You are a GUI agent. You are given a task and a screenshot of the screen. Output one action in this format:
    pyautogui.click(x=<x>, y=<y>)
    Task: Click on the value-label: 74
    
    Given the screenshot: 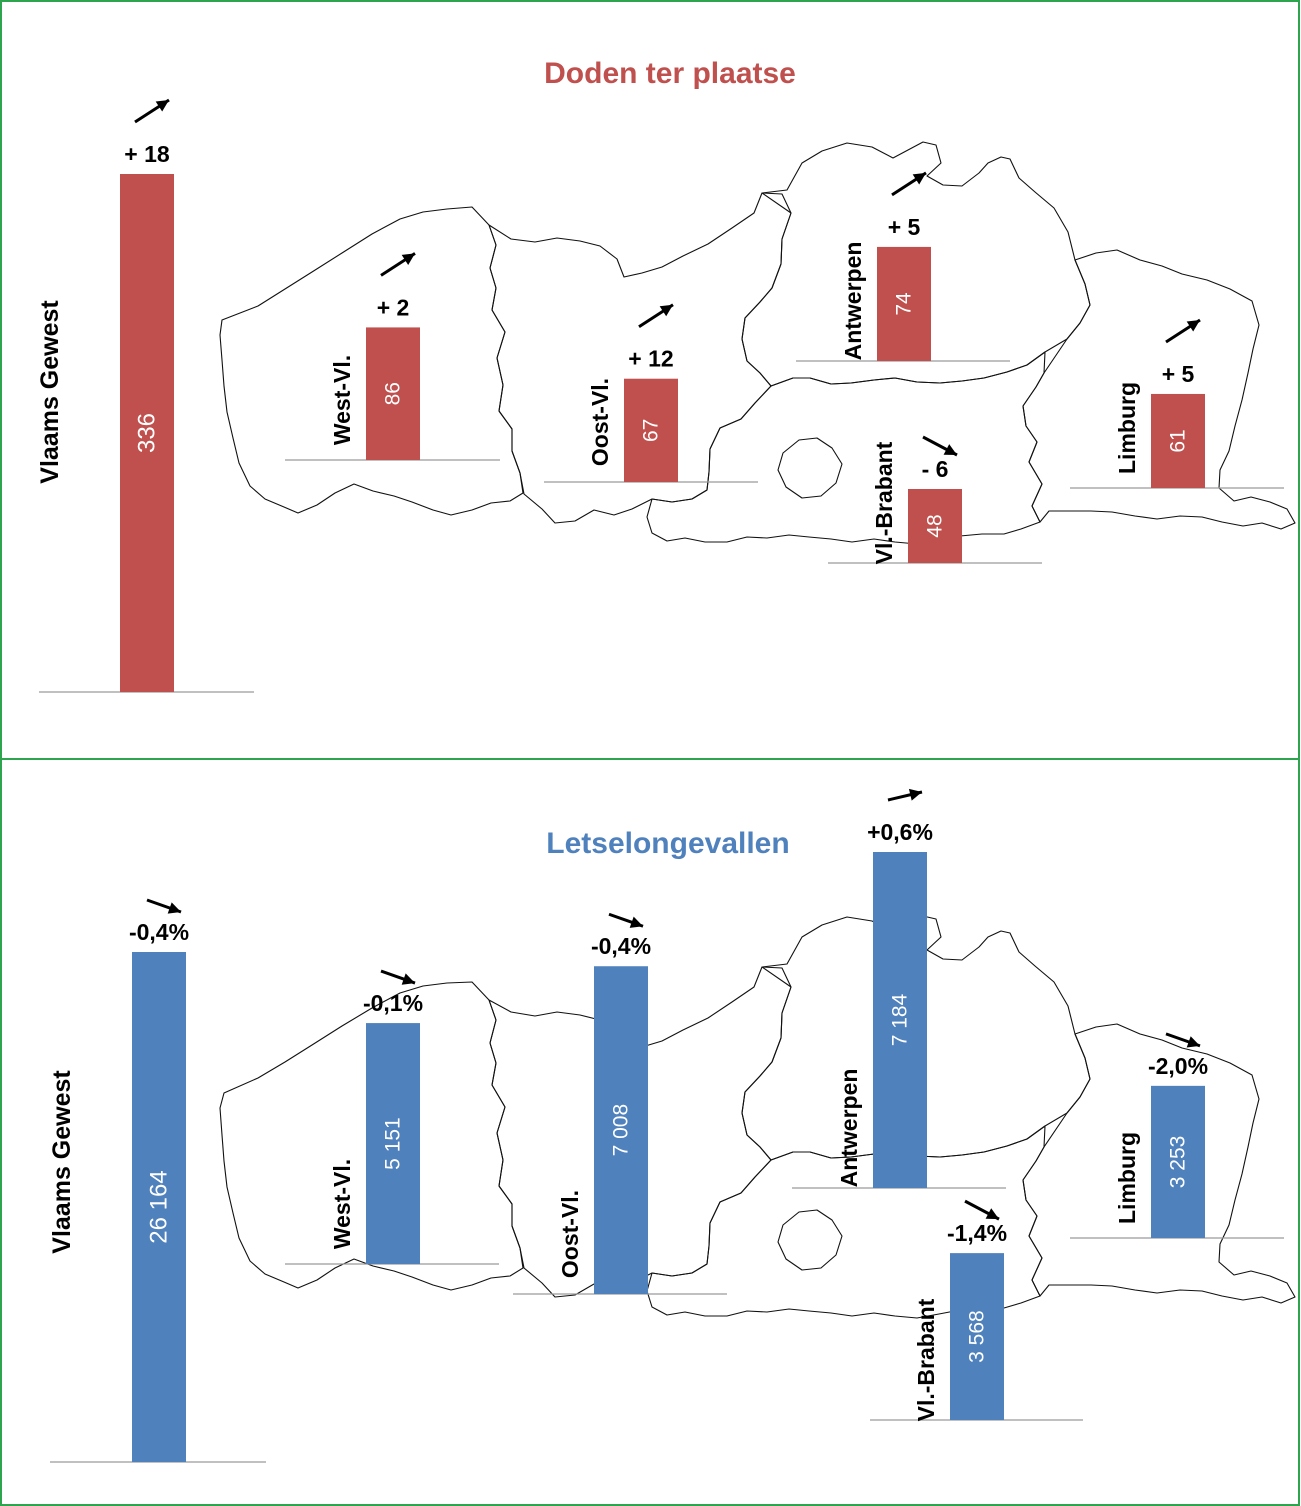 What is the action you would take?
    pyautogui.click(x=904, y=304)
    